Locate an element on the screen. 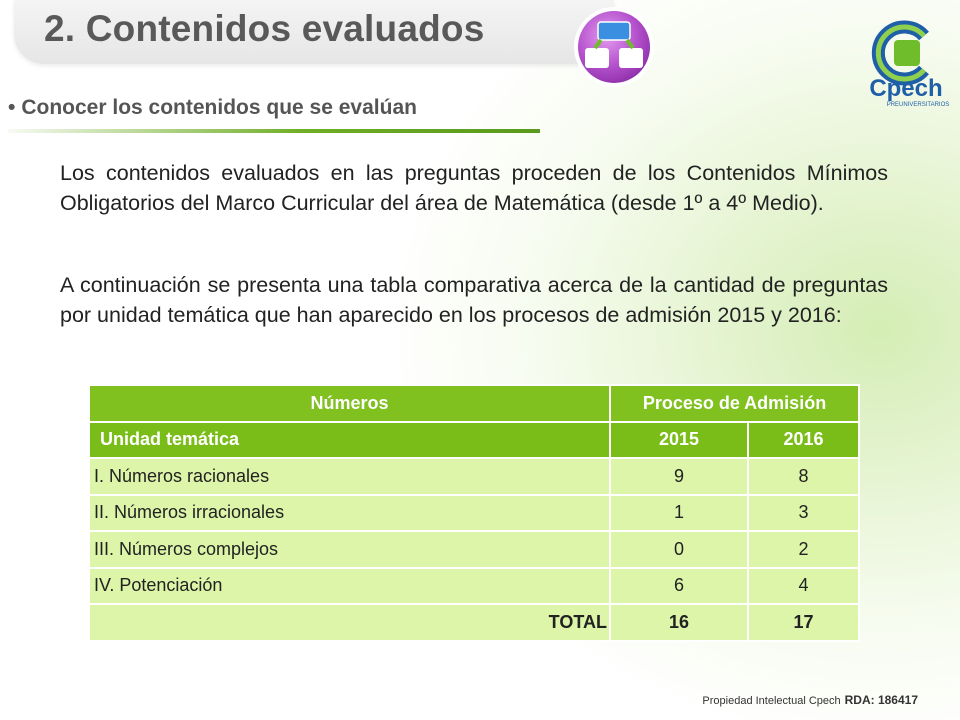  value-2016: 3 is located at coordinates (803, 512).